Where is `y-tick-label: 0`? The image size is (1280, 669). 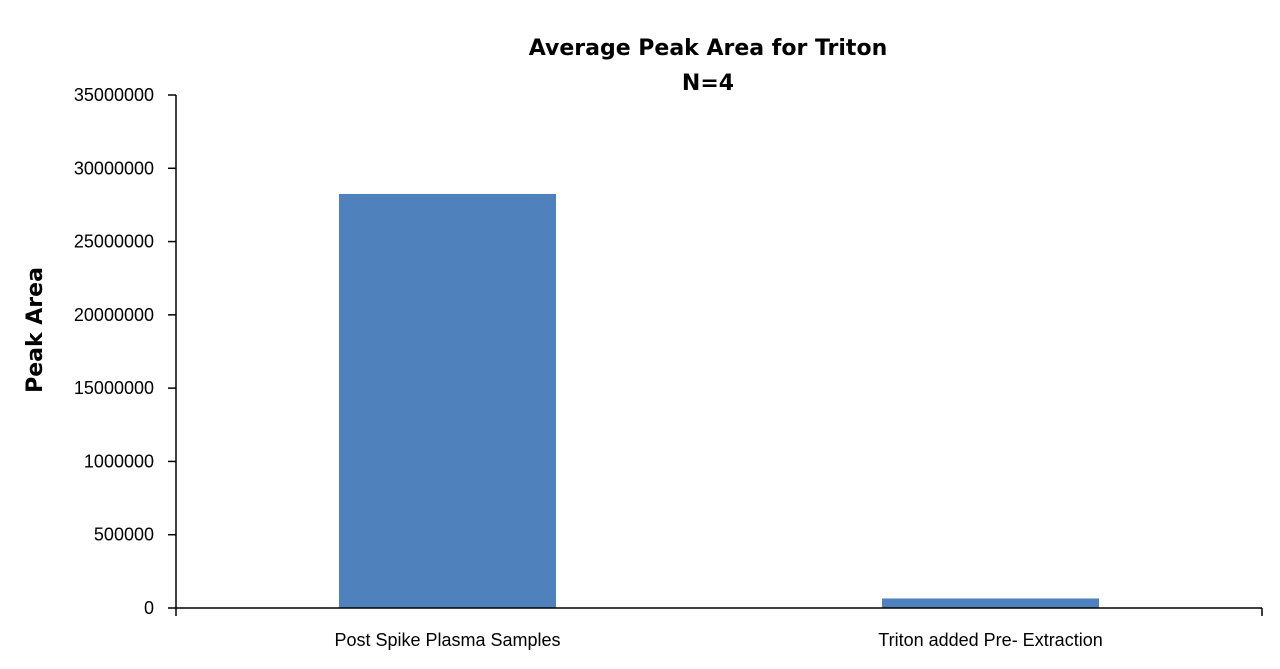
y-tick-label: 0 is located at coordinates (149, 608).